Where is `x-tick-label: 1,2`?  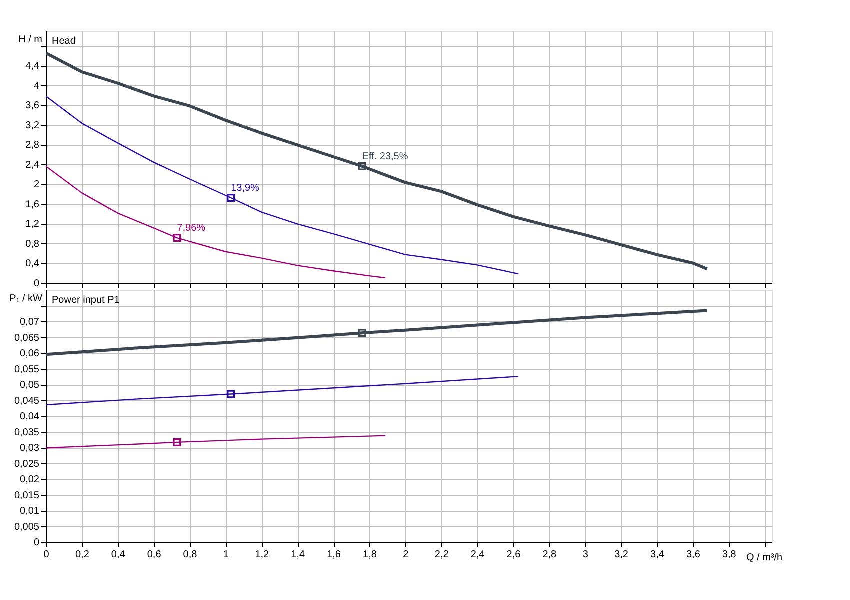
x-tick-label: 1,2 is located at coordinates (262, 555).